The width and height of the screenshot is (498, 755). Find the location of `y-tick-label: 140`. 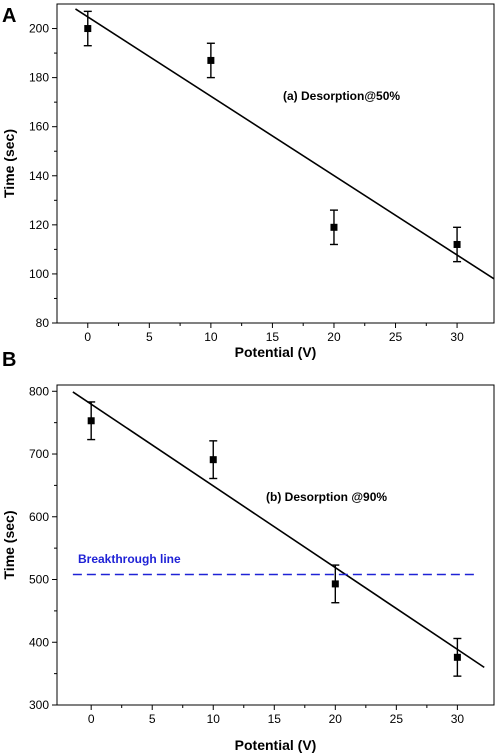

y-tick-label: 140 is located at coordinates (39, 176).